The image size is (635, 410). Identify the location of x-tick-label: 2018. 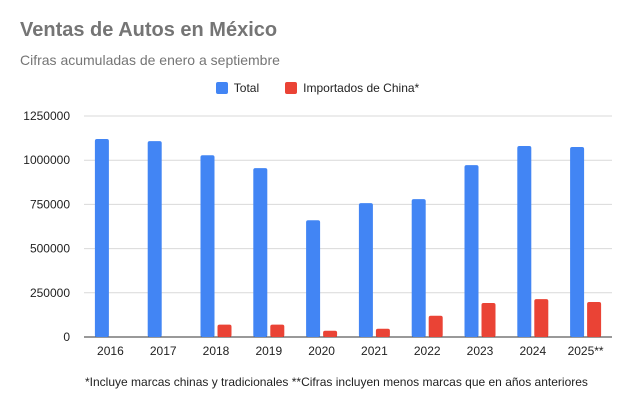
(216, 351).